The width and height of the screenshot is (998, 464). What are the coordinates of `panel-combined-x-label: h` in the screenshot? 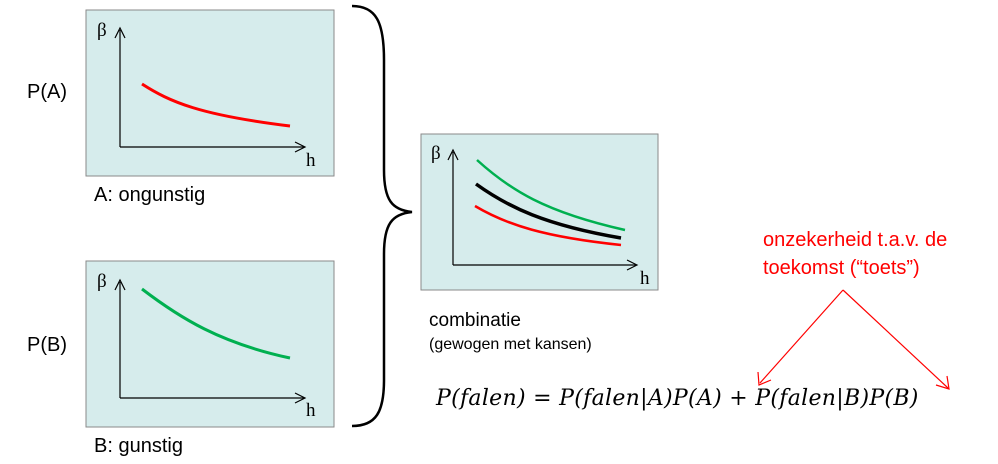 It's located at (645, 278).